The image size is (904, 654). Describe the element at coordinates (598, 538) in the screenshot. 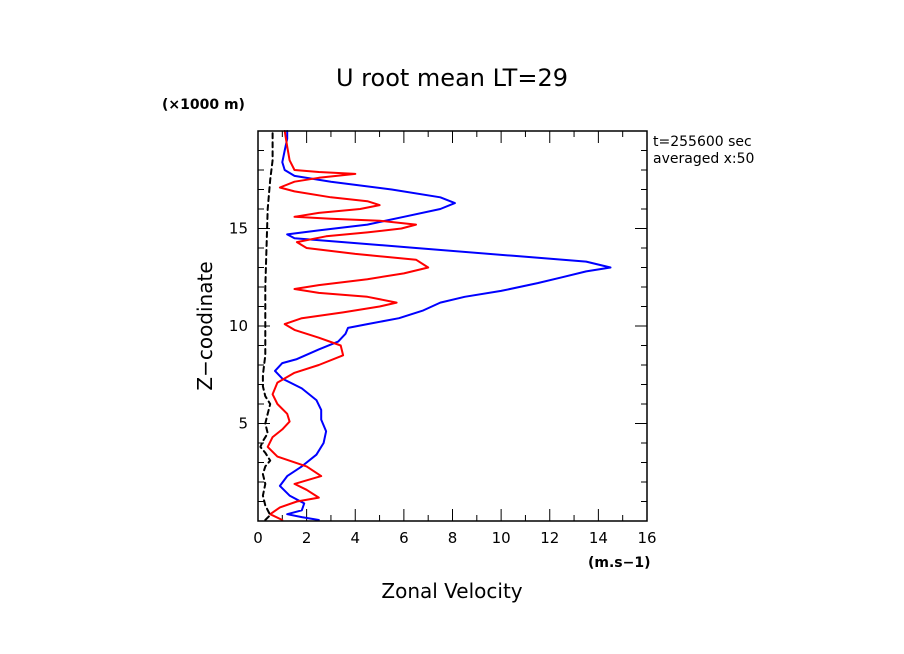

I see `x-tick-label: 14` at that location.